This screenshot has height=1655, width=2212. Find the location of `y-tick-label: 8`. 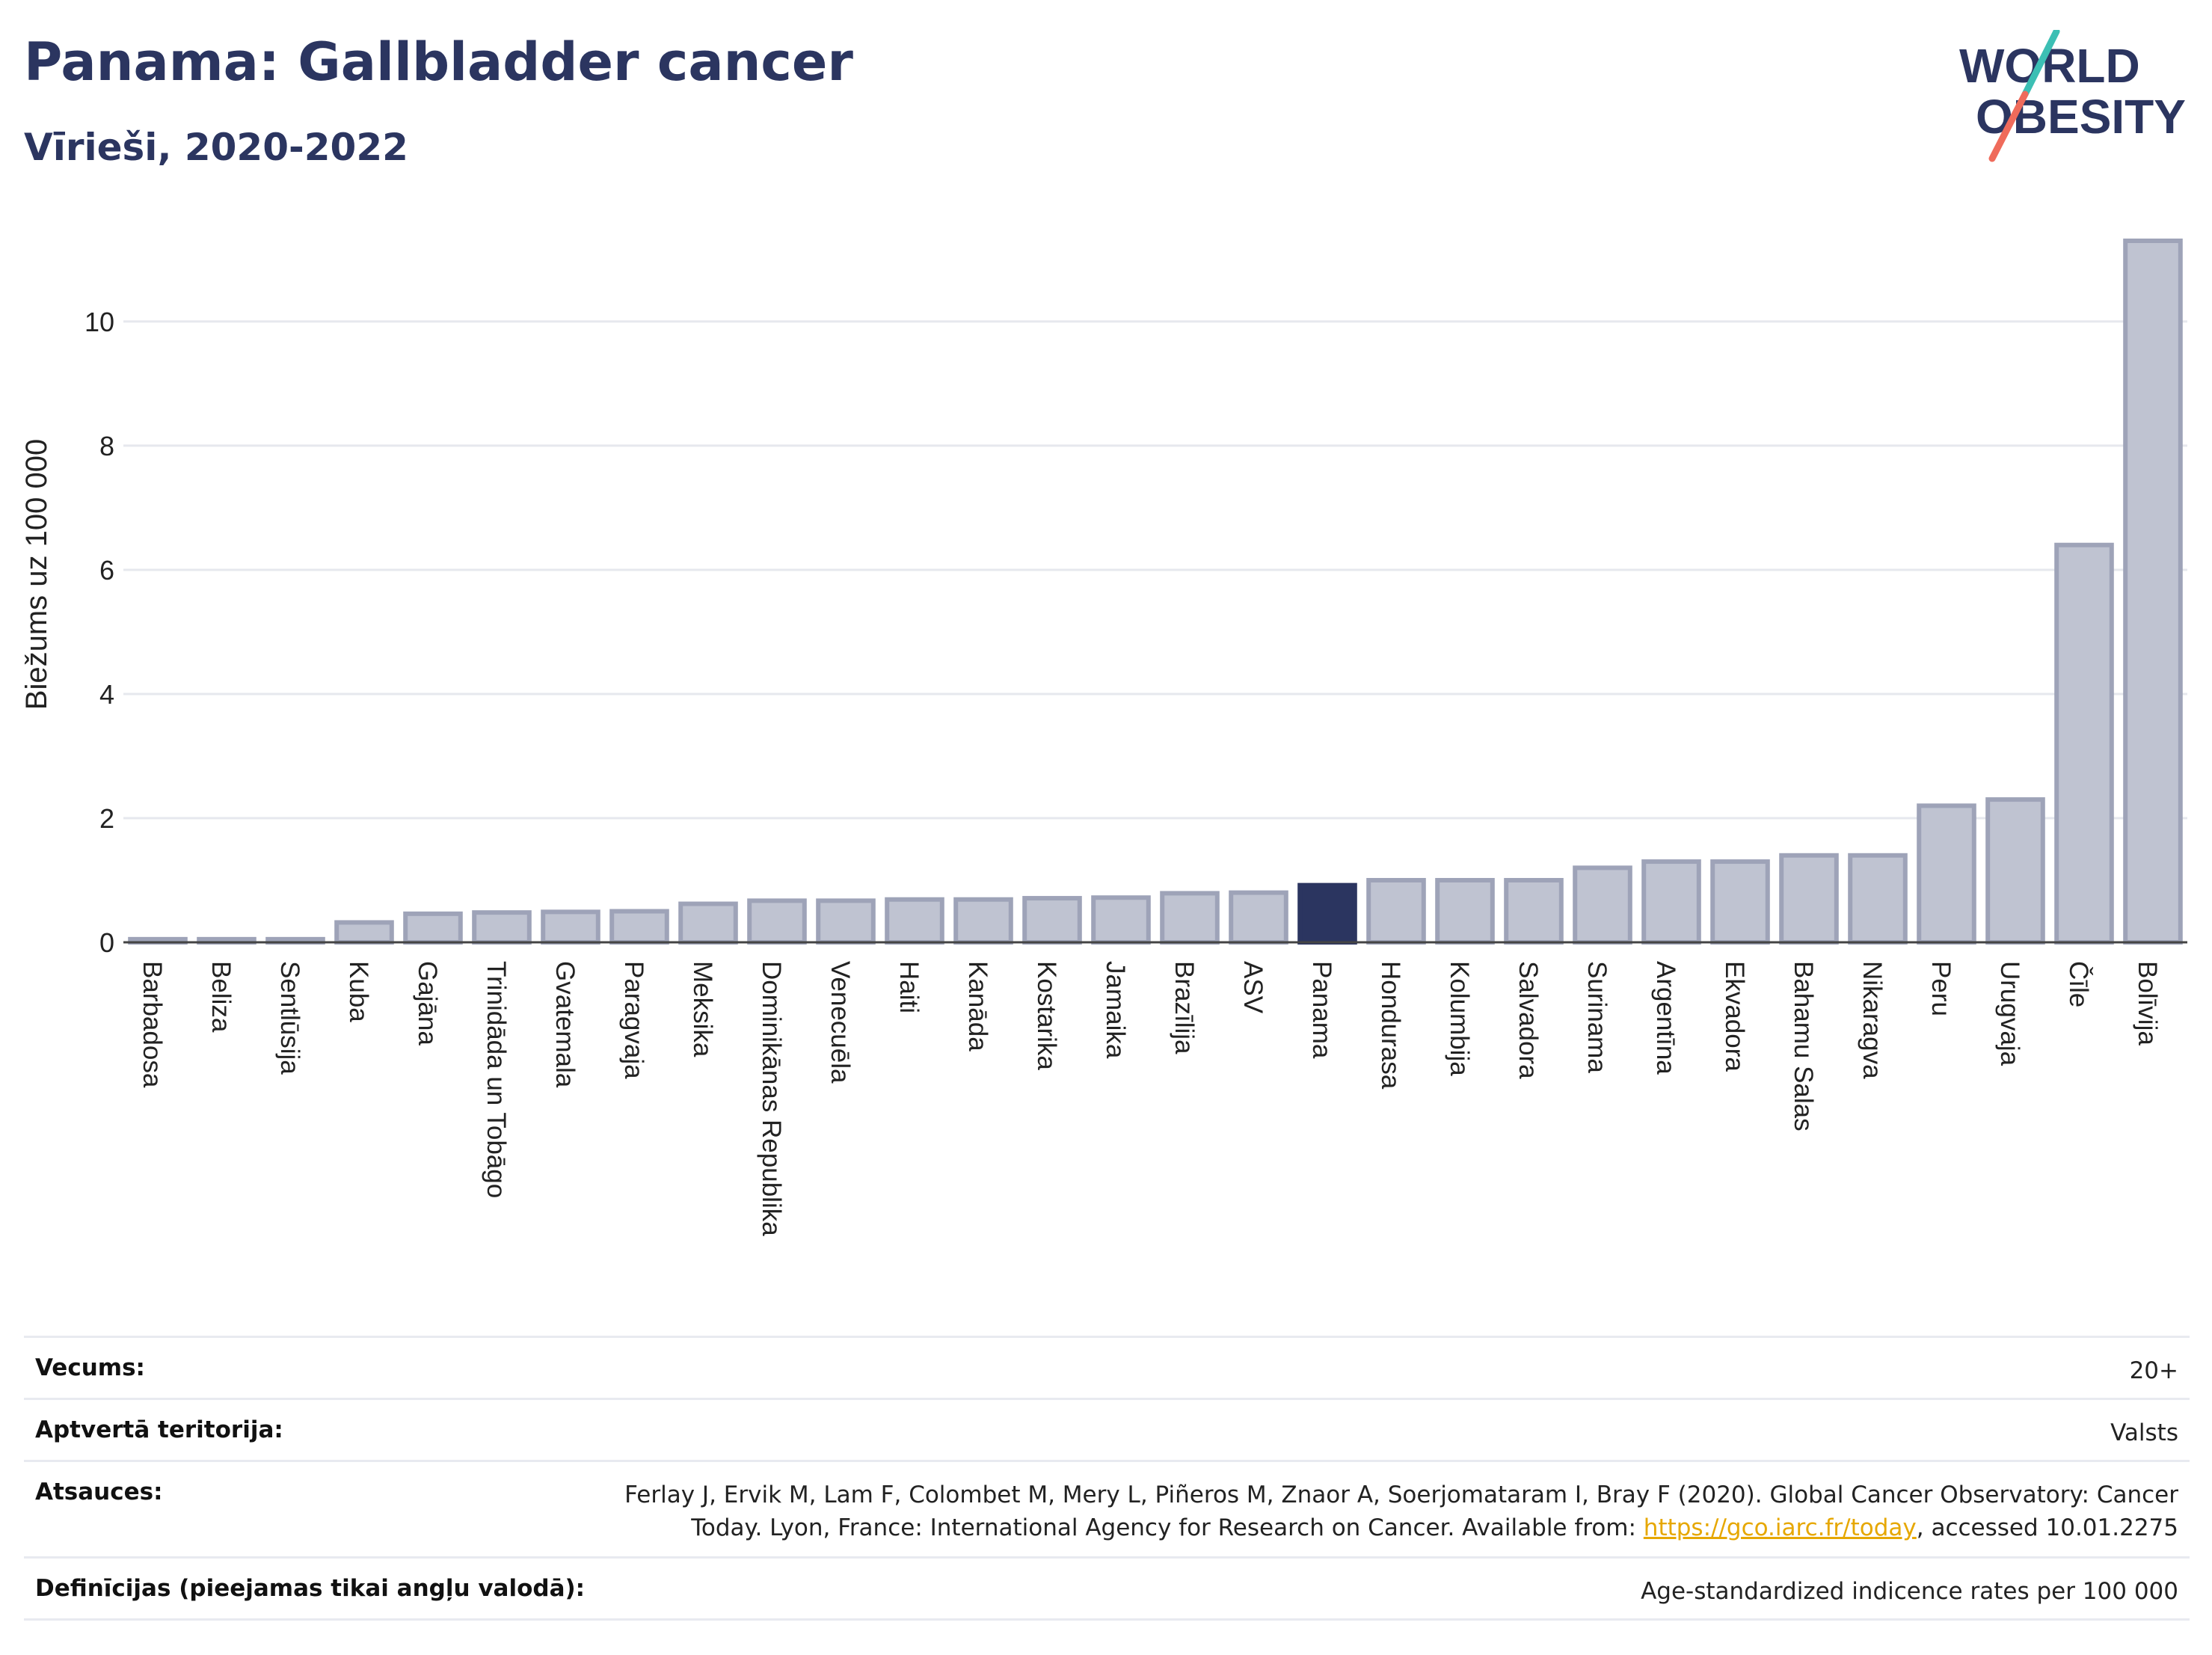

y-tick-label: 8 is located at coordinates (106, 446).